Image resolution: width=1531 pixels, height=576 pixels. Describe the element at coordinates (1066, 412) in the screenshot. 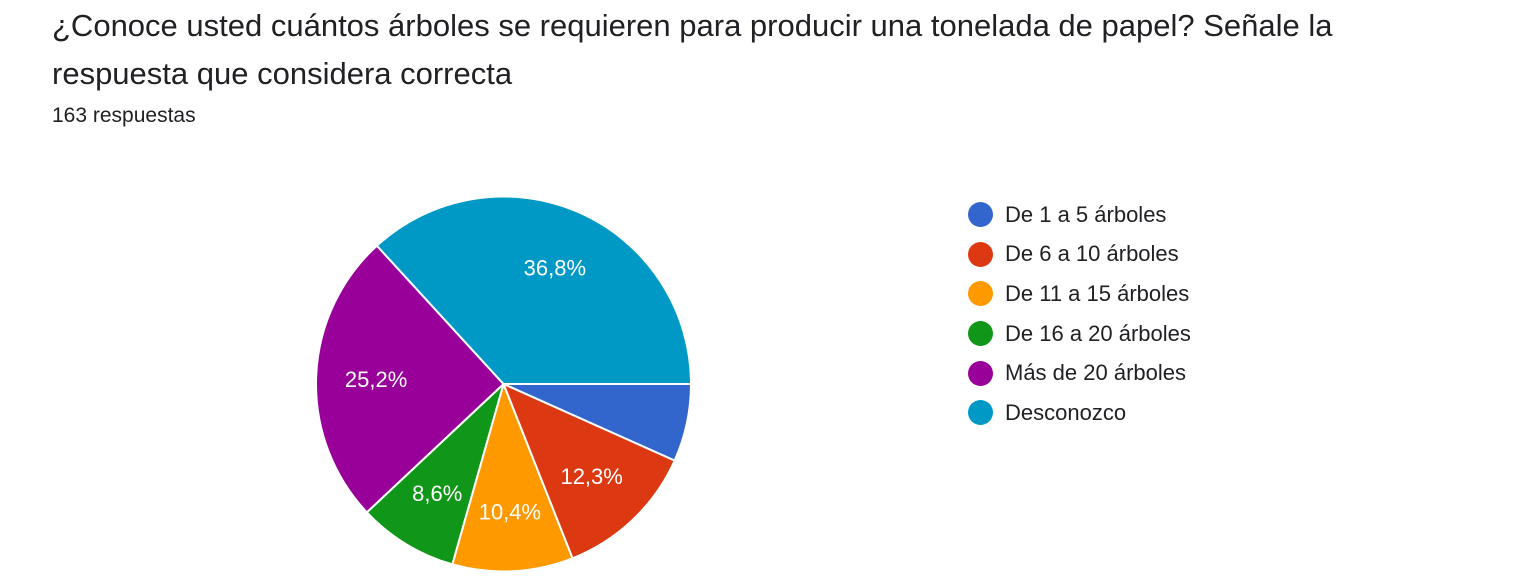

I see `legend-label: Desconozco` at that location.